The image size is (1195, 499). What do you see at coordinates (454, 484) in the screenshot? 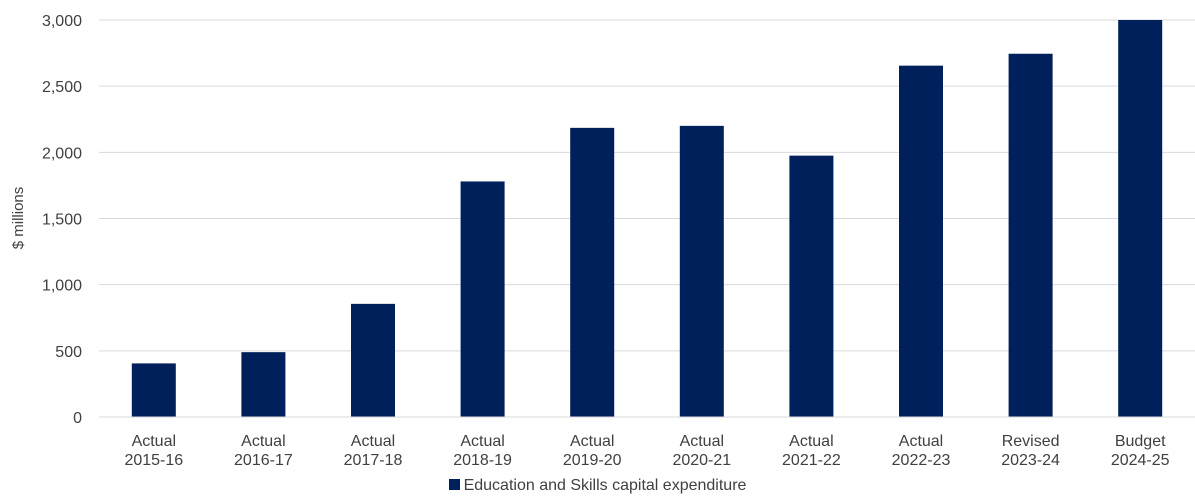
I see `legend-swatch` at bounding box center [454, 484].